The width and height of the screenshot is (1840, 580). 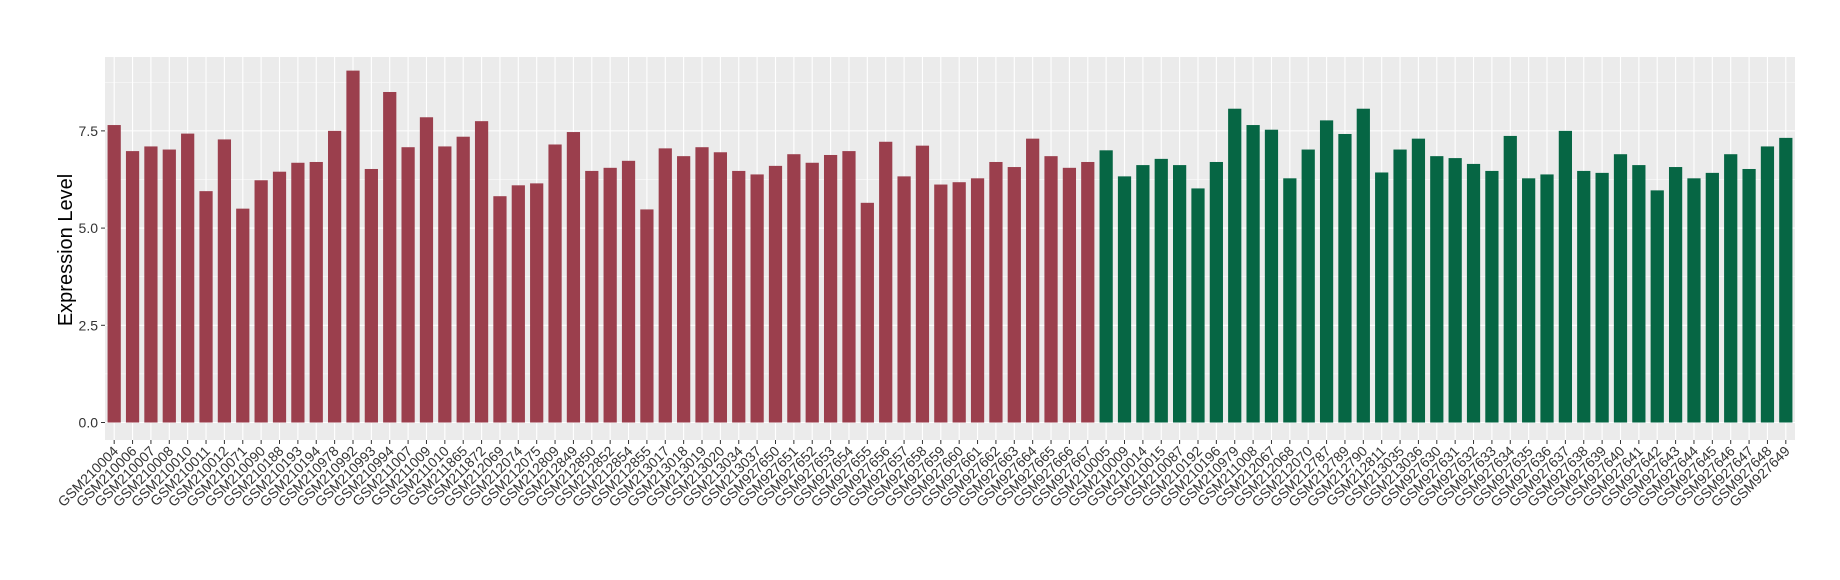 I want to click on bar-GSM212787, so click(x=1326, y=271).